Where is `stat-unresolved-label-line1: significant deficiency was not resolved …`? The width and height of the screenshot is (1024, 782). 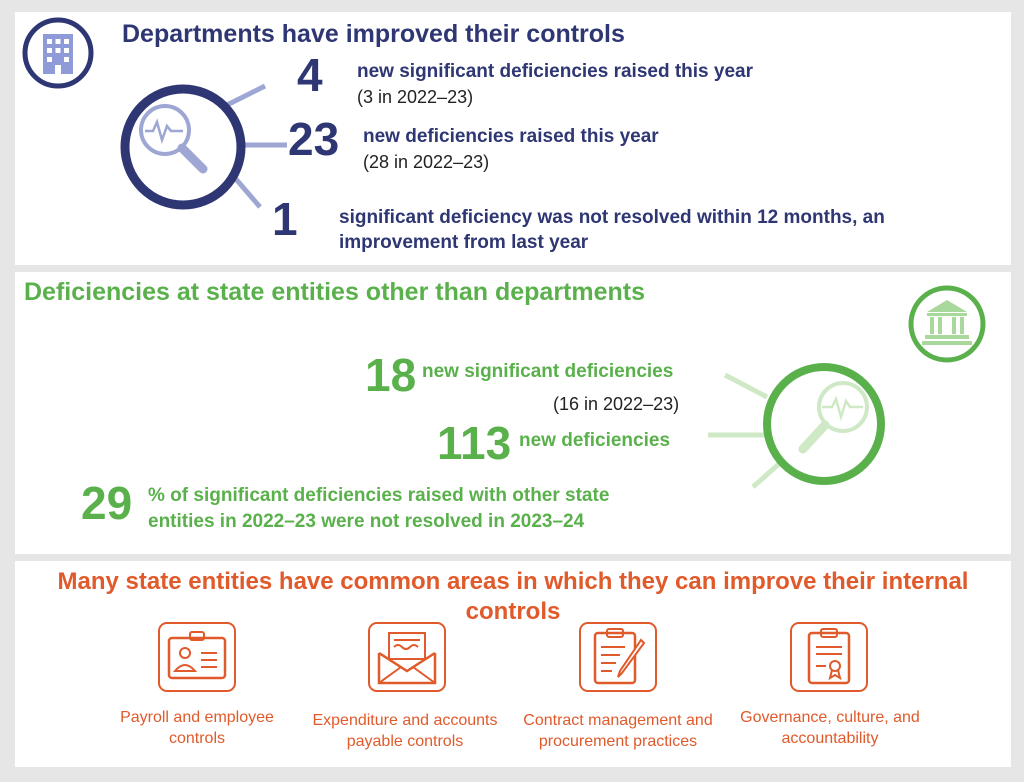 stat-unresolved-label-line1: significant deficiency was not resolved … is located at coordinates (612, 217).